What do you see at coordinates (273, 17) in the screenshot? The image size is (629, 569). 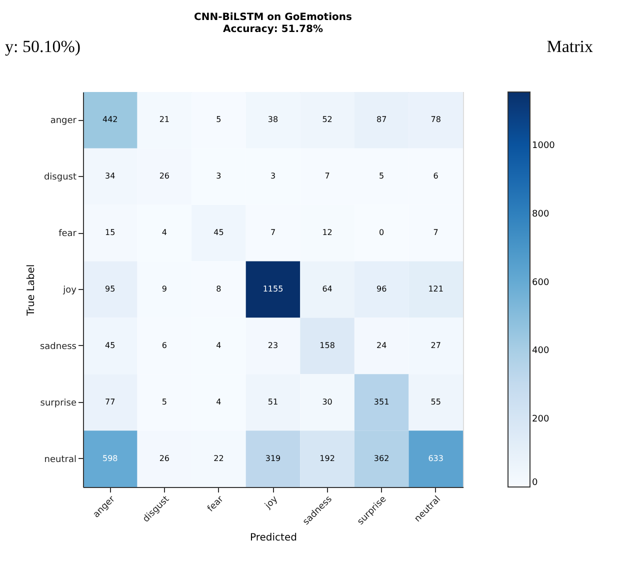 I see `text: CNN-BiLSTM on GoEmotions` at bounding box center [273, 17].